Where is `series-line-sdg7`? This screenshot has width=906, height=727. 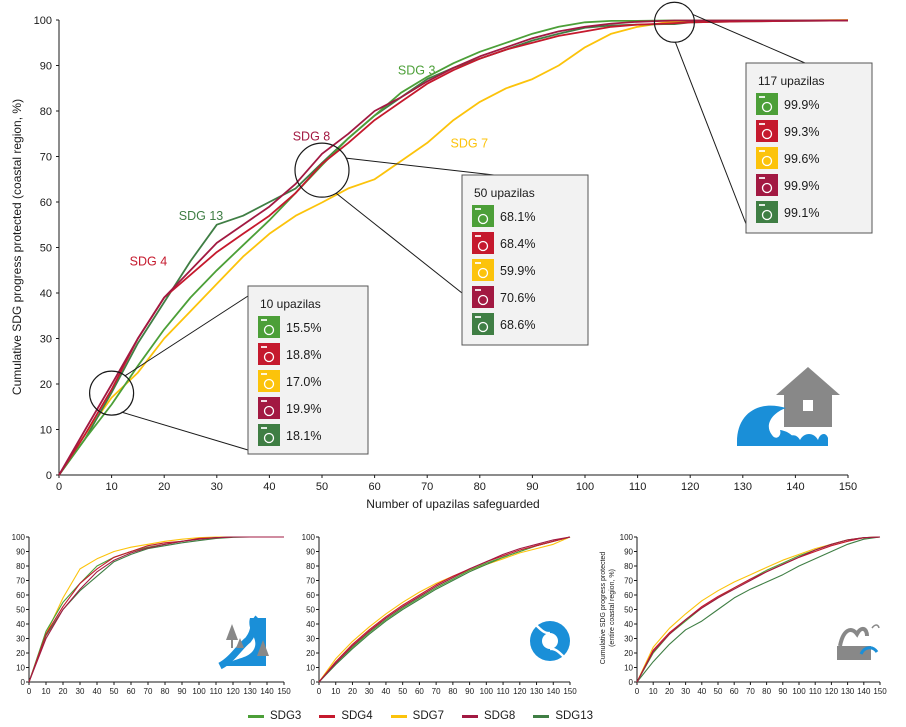
series-line-sdg7 is located at coordinates (758, 609).